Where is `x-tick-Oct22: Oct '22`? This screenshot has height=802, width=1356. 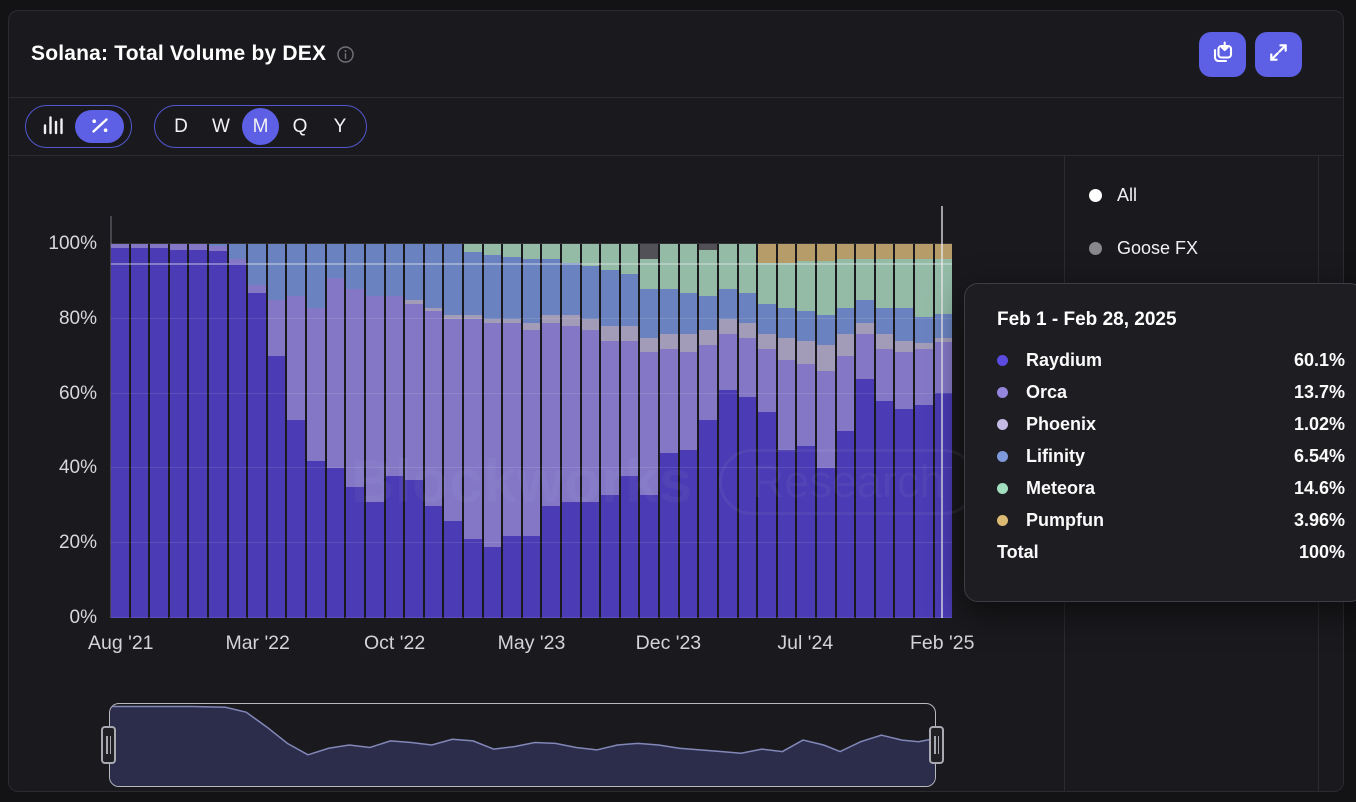 x-tick-Oct22: Oct '22 is located at coordinates (394, 643).